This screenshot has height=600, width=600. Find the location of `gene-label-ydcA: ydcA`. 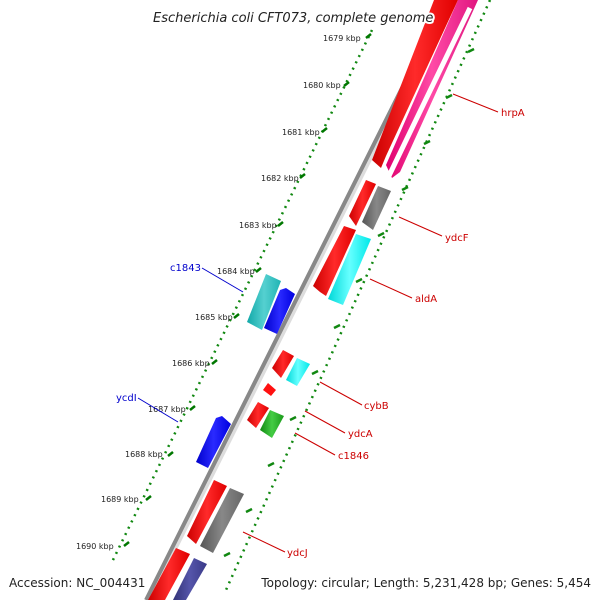

gene-label-ydcA: ydcA is located at coordinates (360, 434).